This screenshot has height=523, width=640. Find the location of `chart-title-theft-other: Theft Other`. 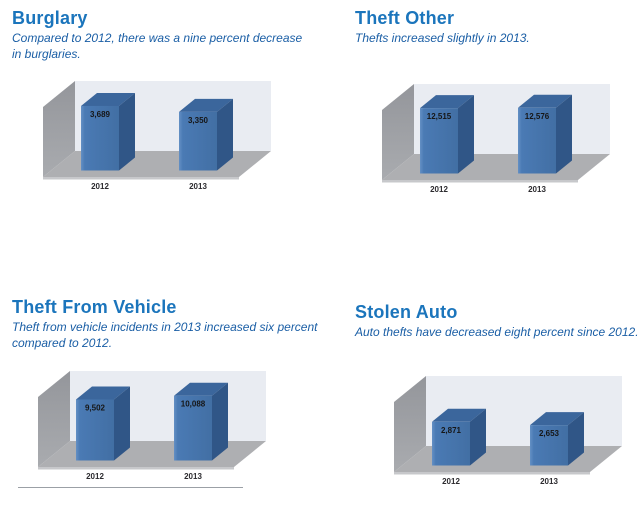

chart-title-theft-other: Theft Other is located at coordinates (405, 18).